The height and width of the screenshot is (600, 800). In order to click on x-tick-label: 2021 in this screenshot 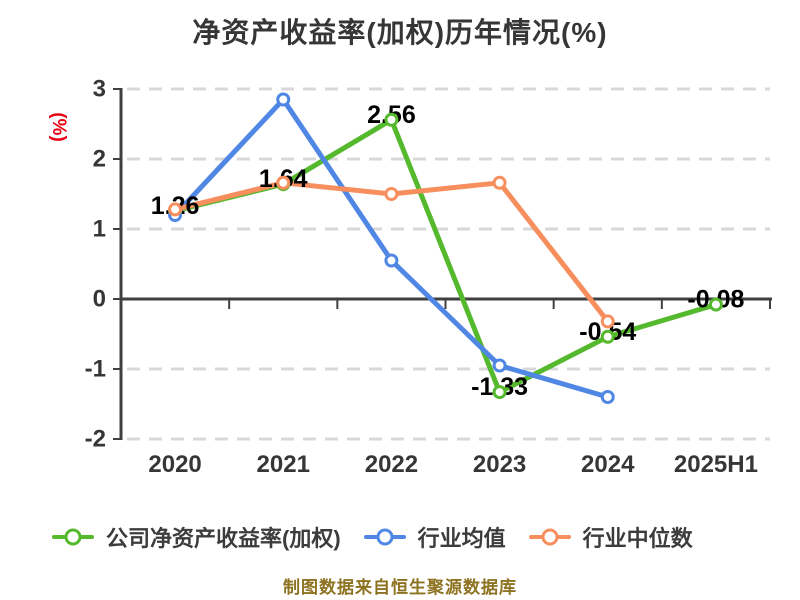, I will do `click(283, 464)`.